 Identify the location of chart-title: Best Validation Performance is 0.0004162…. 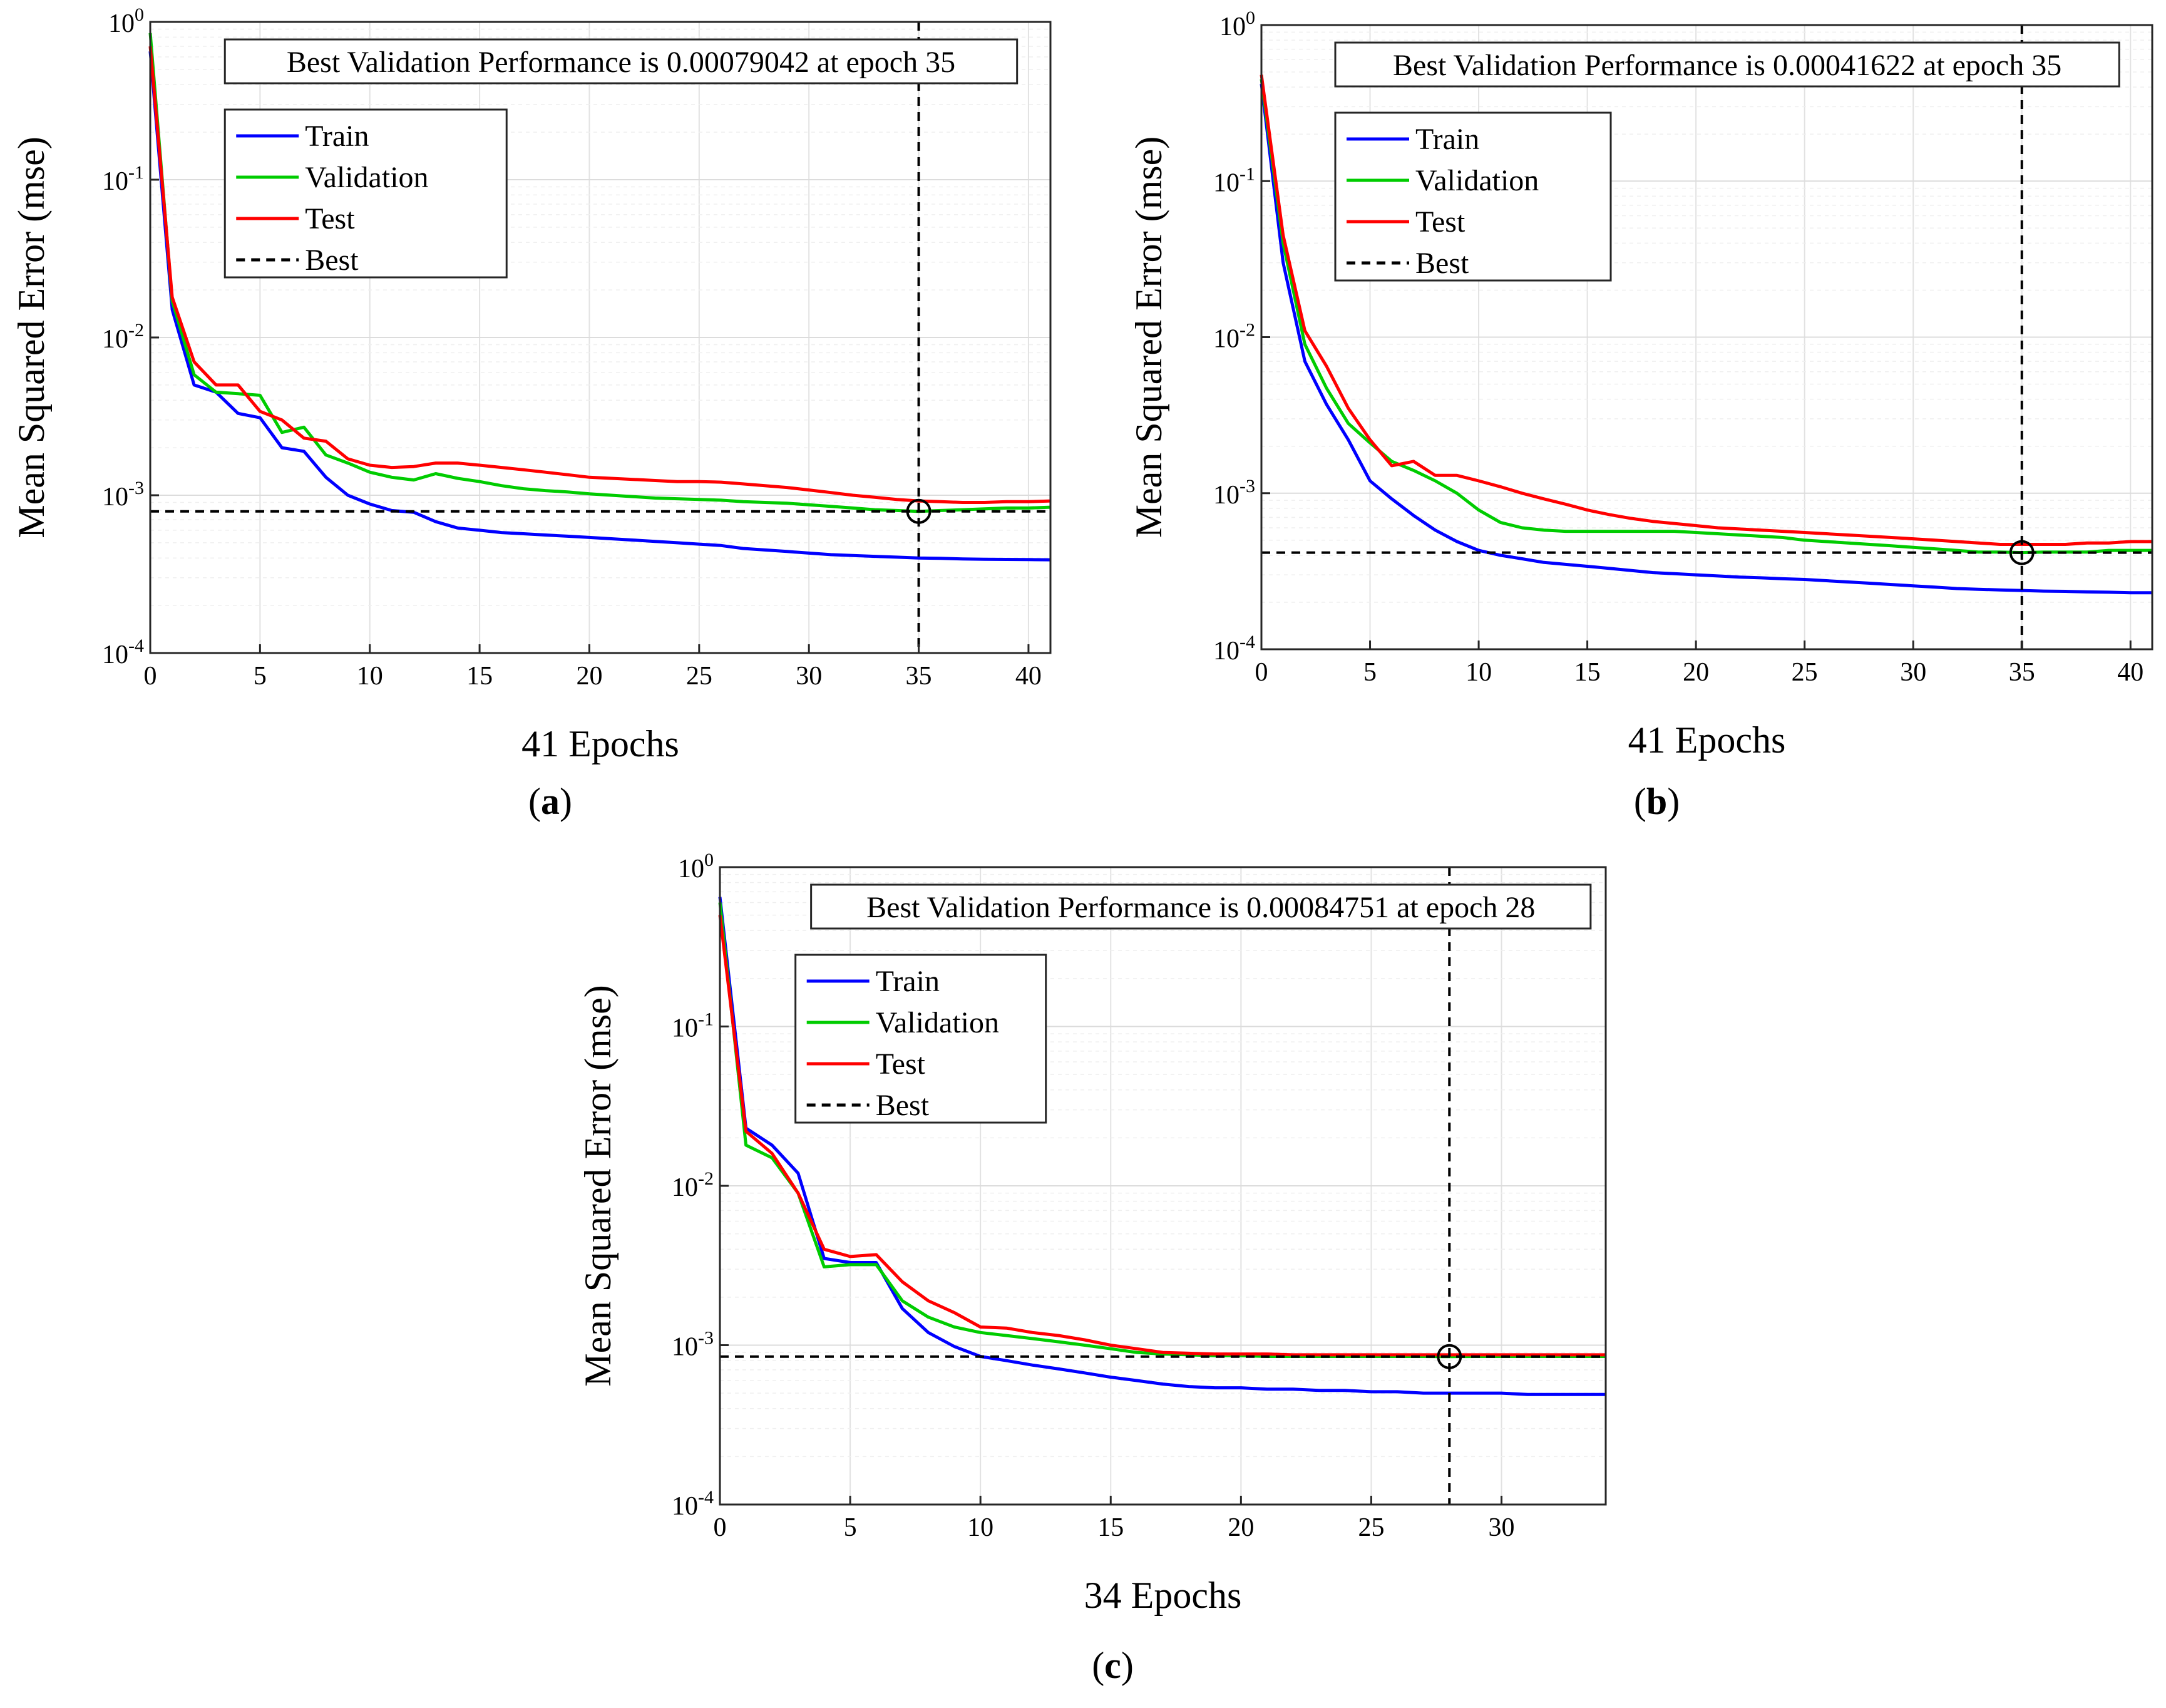
(1727, 65).